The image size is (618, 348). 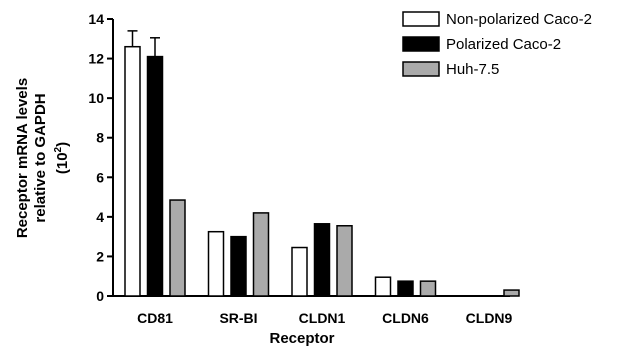 What do you see at coordinates (238, 318) in the screenshot?
I see `x-tick-label-sr-bi: SR-BI` at bounding box center [238, 318].